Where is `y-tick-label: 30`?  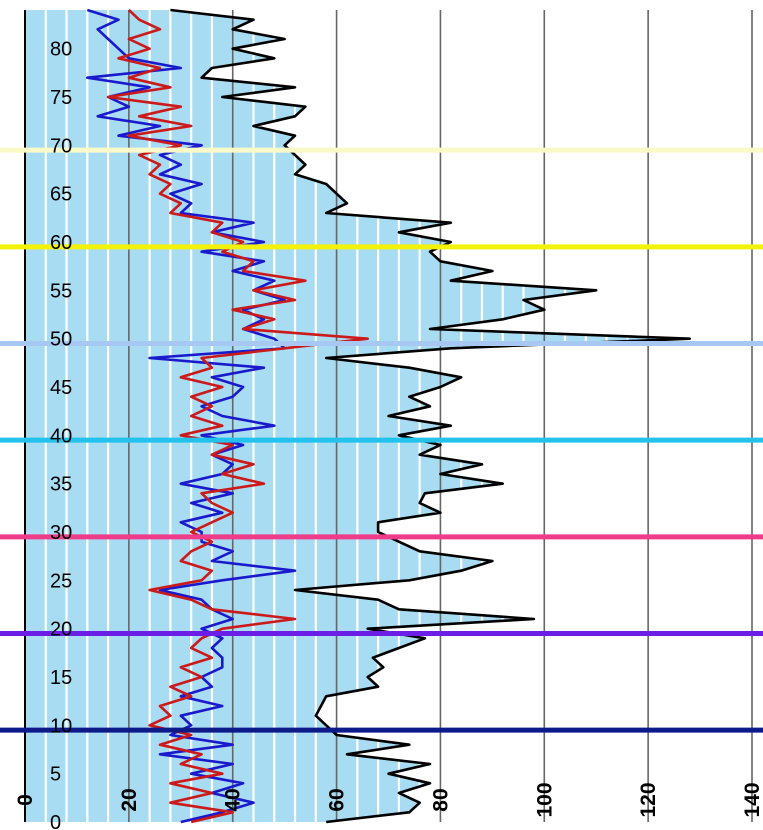
y-tick-label: 30 is located at coordinates (61, 533).